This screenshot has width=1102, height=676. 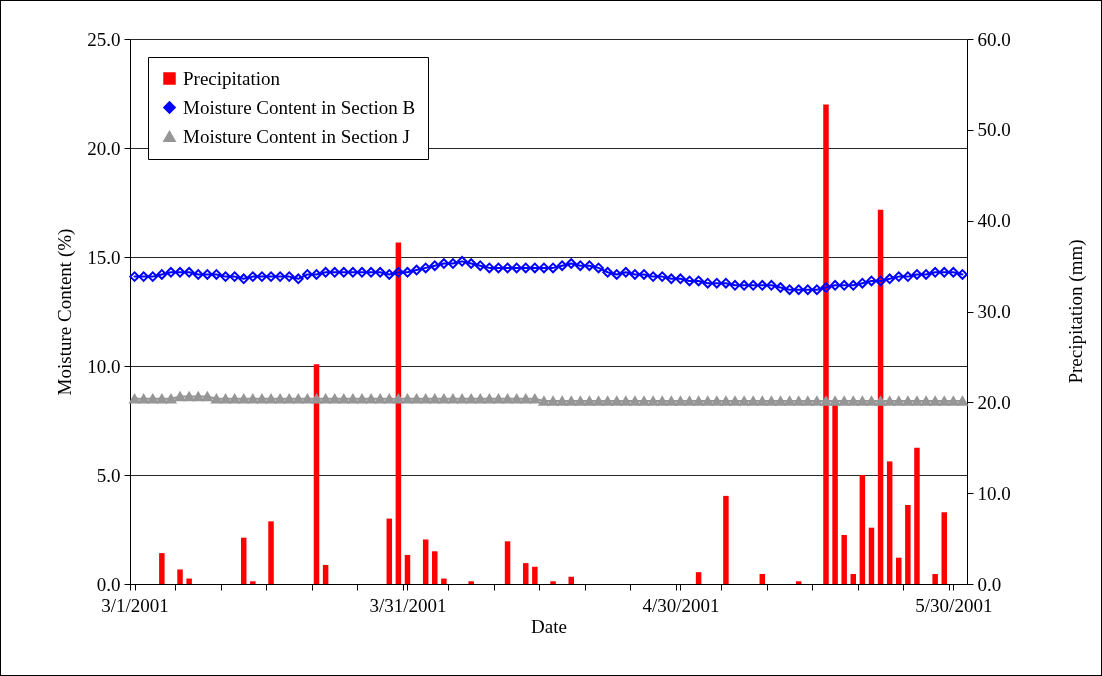 I want to click on legend-label: Moisture Content in Section B, so click(x=299, y=107).